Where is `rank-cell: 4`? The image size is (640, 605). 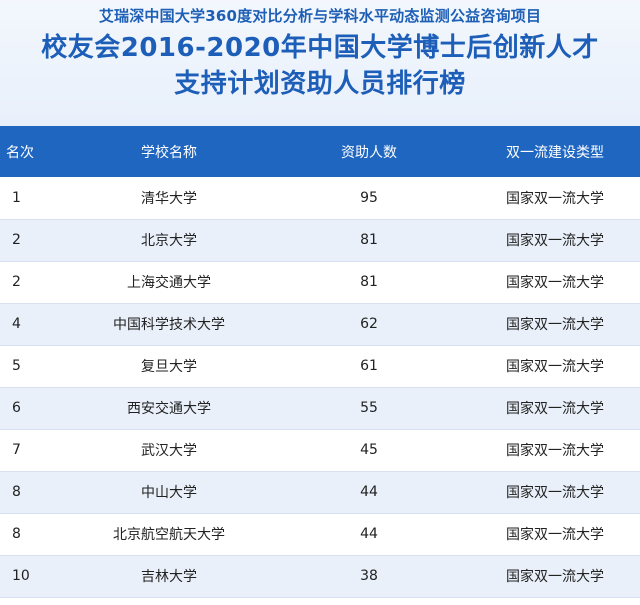 rank-cell: 4 is located at coordinates (32, 324).